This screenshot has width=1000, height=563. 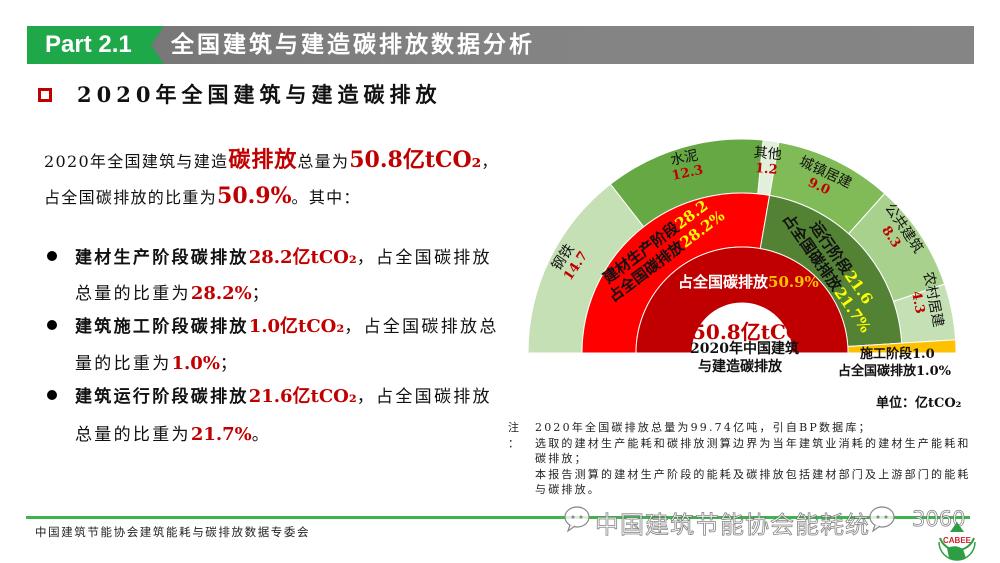 I want to click on segment-label-construction-stage: 施工阶段1.0, so click(x=897, y=352).